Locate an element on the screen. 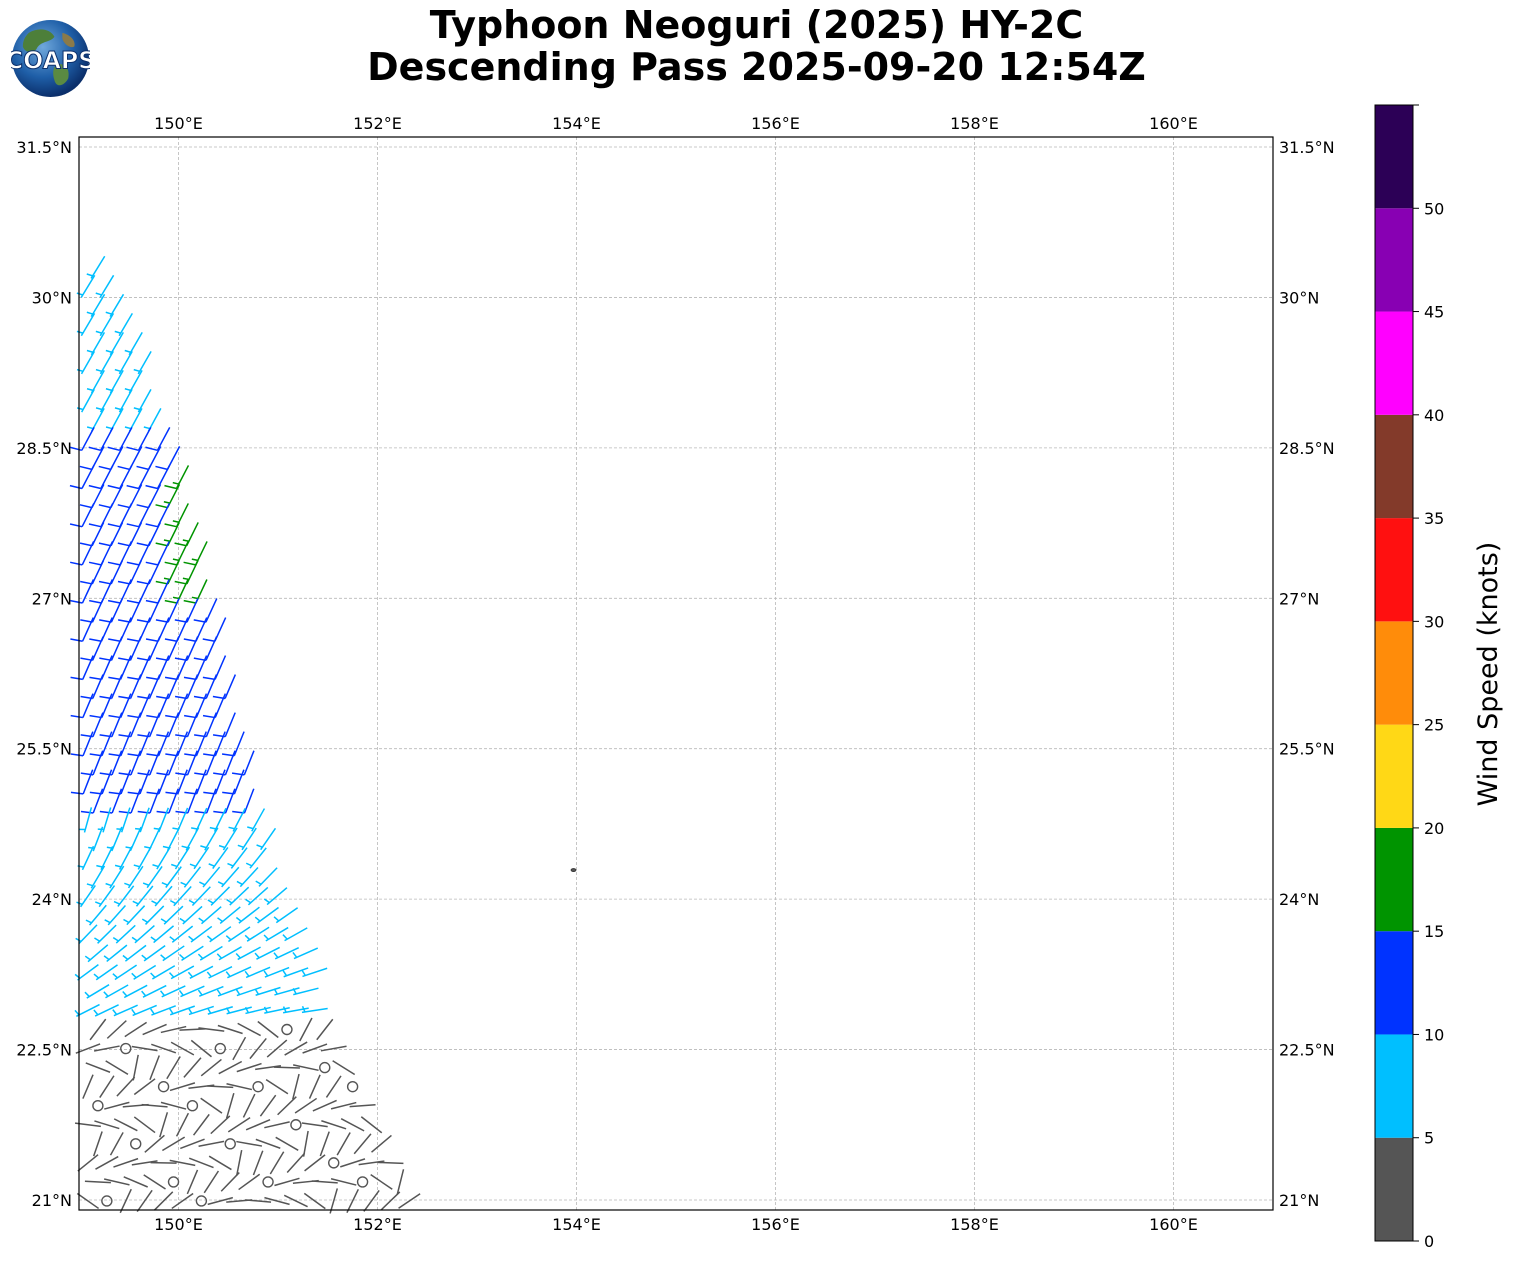  lon-tick-label-bottom: 152°E is located at coordinates (377, 1224).